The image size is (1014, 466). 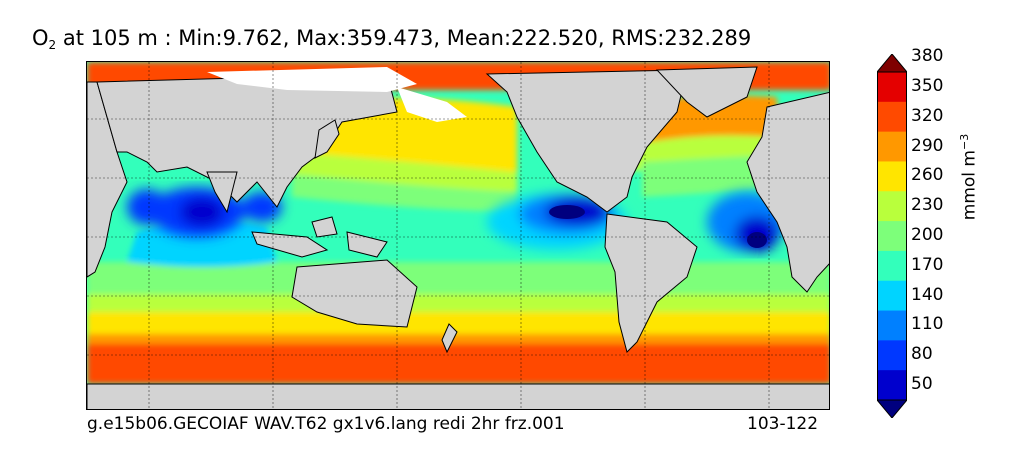 What do you see at coordinates (892, 63) in the screenshot?
I see `colorbar-extend-max` at bounding box center [892, 63].